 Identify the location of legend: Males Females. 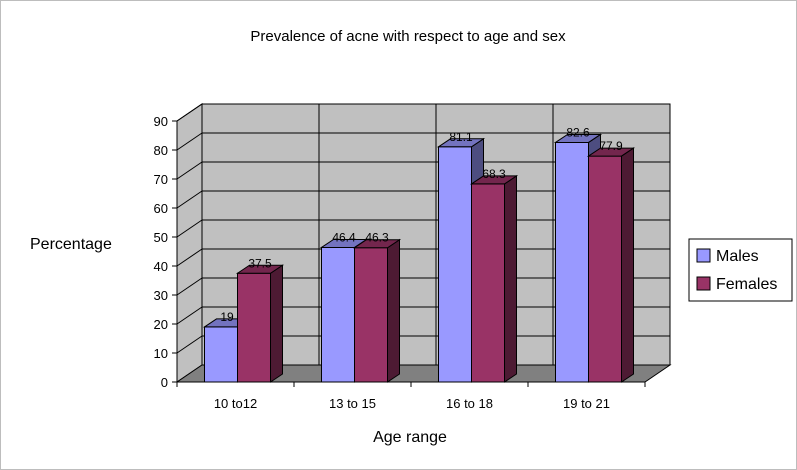
(740, 270).